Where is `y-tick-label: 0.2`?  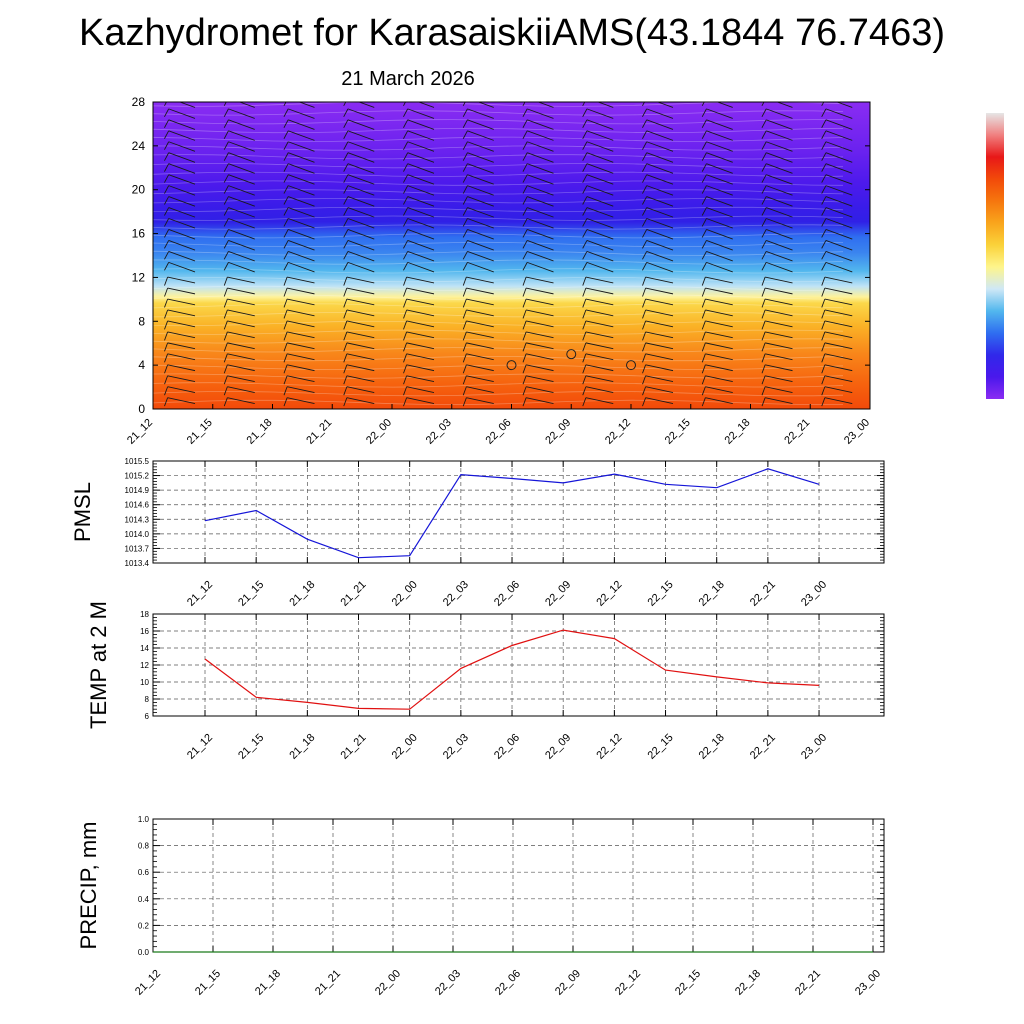 y-tick-label: 0.2 is located at coordinates (144, 925).